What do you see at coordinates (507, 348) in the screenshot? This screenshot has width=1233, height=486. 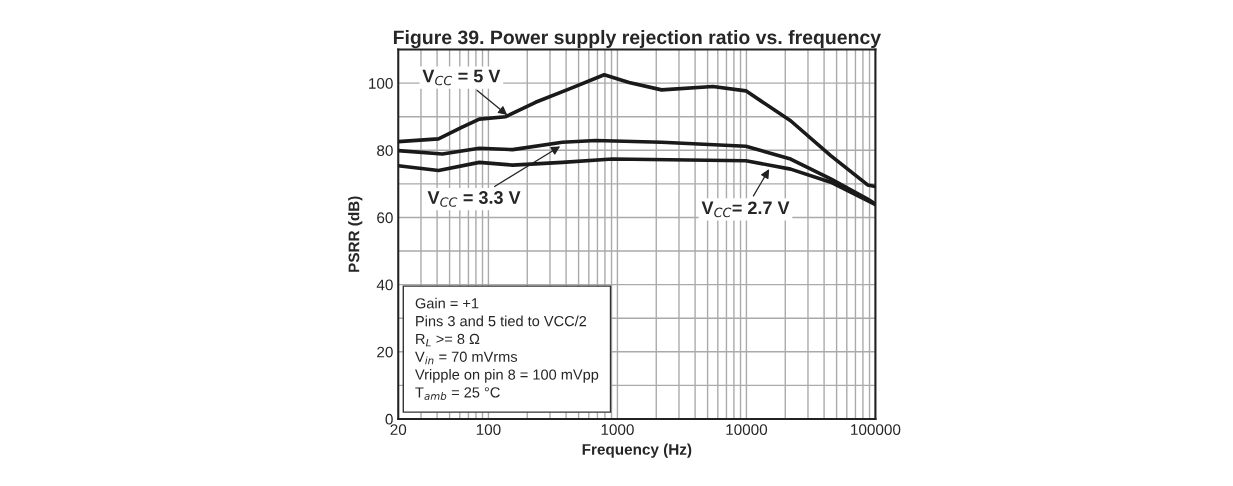 I see `text: Gain = +1 Pins 3 and 5 tied to VCC/2 R$_{L}$ >= 8 Ω V$_{in}$ = 70 mVrms Vripple on pin 8 = 100 mVpp T$_{amb}$ = 25 °C` at bounding box center [507, 348].